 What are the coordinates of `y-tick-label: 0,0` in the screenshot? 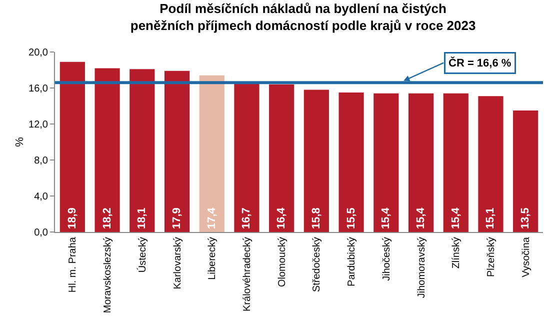 It's located at (41, 233).